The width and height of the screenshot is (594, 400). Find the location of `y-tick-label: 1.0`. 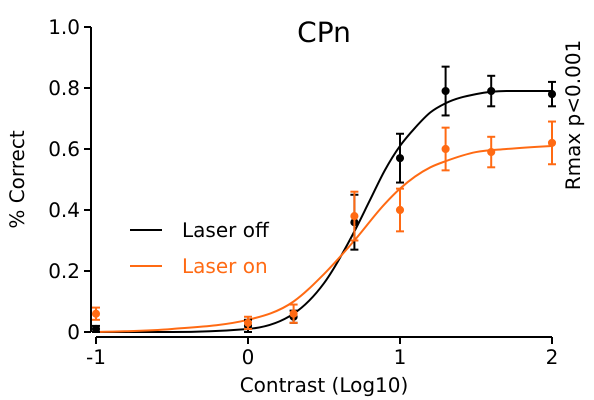

y-tick-label: 1.0 is located at coordinates (64, 27).